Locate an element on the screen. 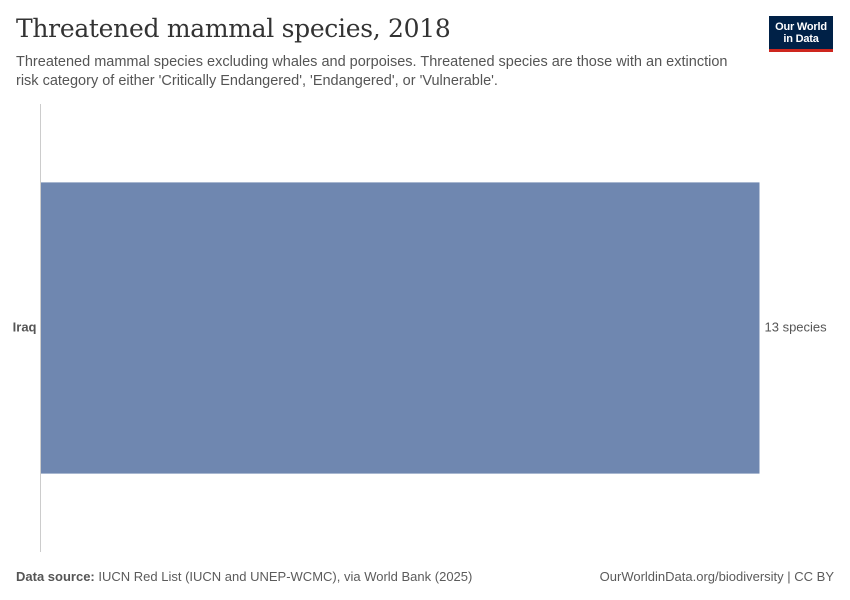 The height and width of the screenshot is (600, 850). value-label: 13 species is located at coordinates (796, 326).